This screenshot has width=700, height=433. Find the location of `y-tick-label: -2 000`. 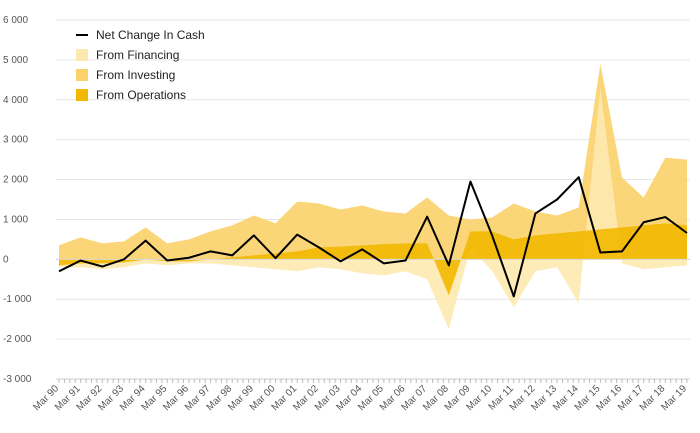

y-tick-label: -2 000 is located at coordinates (17, 339).